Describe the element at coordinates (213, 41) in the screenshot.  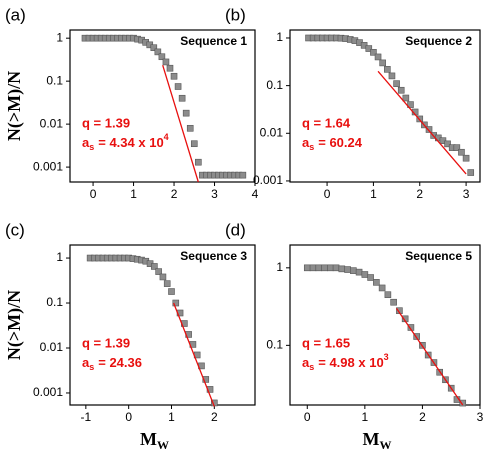
I see `panel-title: Sequence 1` at that location.